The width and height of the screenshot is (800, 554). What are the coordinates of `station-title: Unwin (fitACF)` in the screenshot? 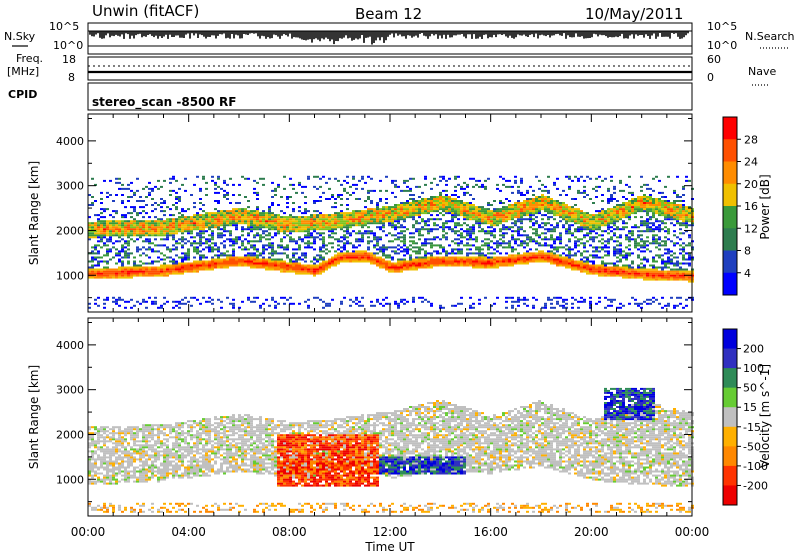 It's located at (145, 11).